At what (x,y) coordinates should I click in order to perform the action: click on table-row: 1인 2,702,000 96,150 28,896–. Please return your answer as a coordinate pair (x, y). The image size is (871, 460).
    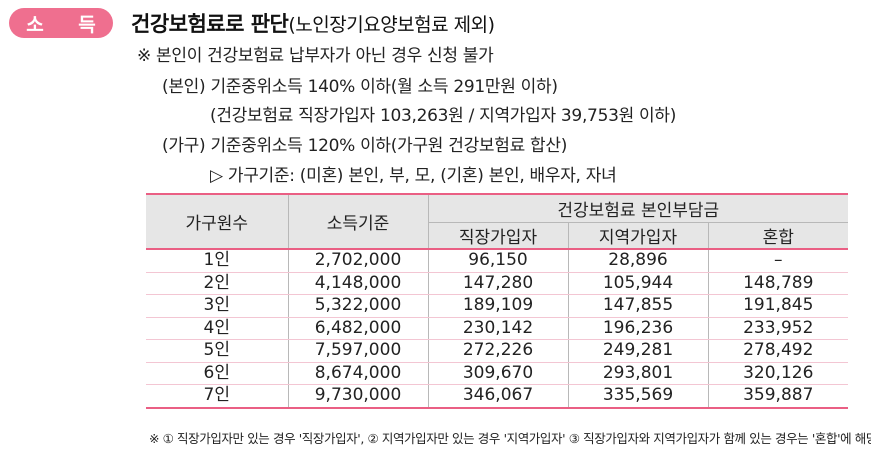
    Looking at the image, I should click on (497, 260).